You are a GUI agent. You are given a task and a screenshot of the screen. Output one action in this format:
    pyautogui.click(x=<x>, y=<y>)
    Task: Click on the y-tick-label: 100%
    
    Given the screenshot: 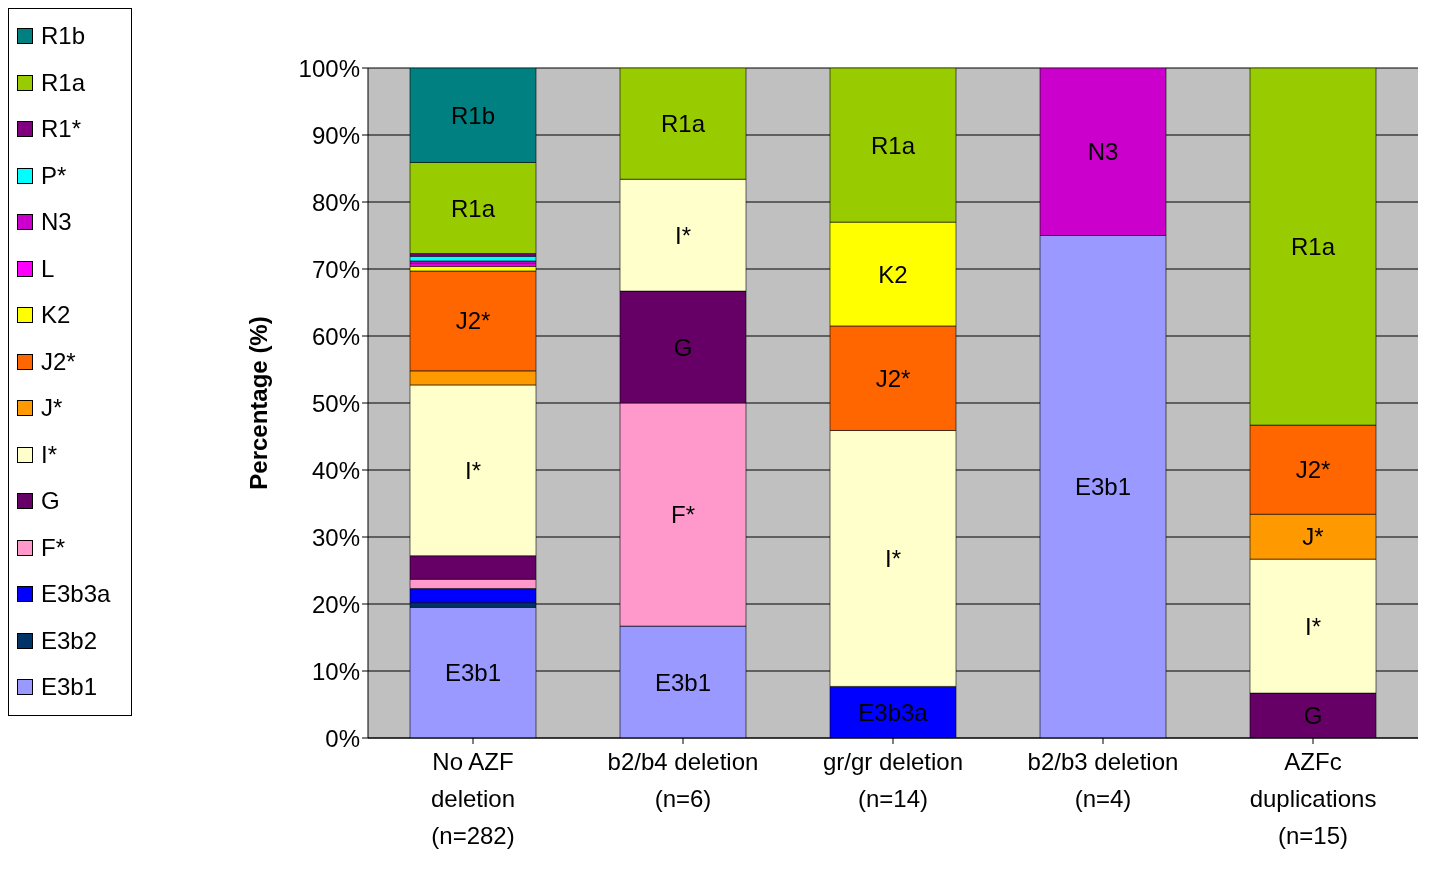 What is the action you would take?
    pyautogui.click(x=329, y=68)
    